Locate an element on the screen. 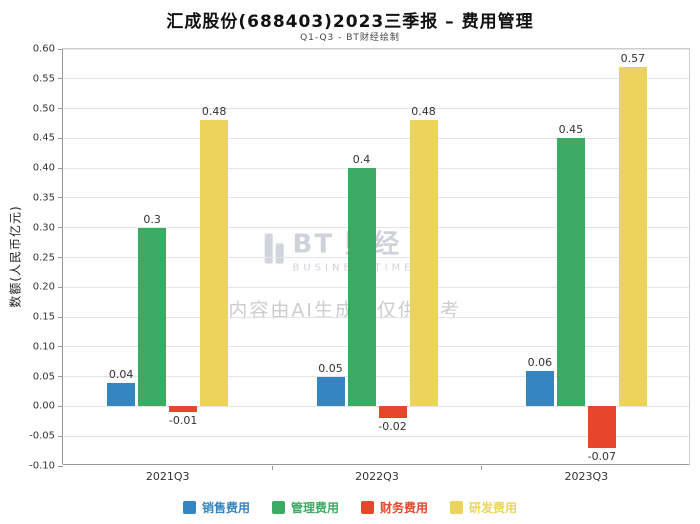 This screenshot has width=700, height=524. x-tick-label: 2021Q3 is located at coordinates (167, 476).